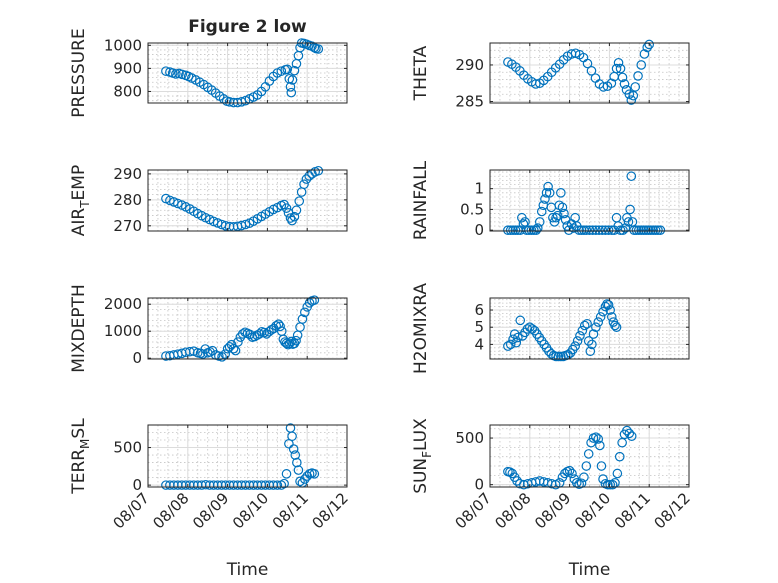  I want to click on axes-pressure: 800 900 1000 PRESSURE Figure 2 low, so click(208, 67).